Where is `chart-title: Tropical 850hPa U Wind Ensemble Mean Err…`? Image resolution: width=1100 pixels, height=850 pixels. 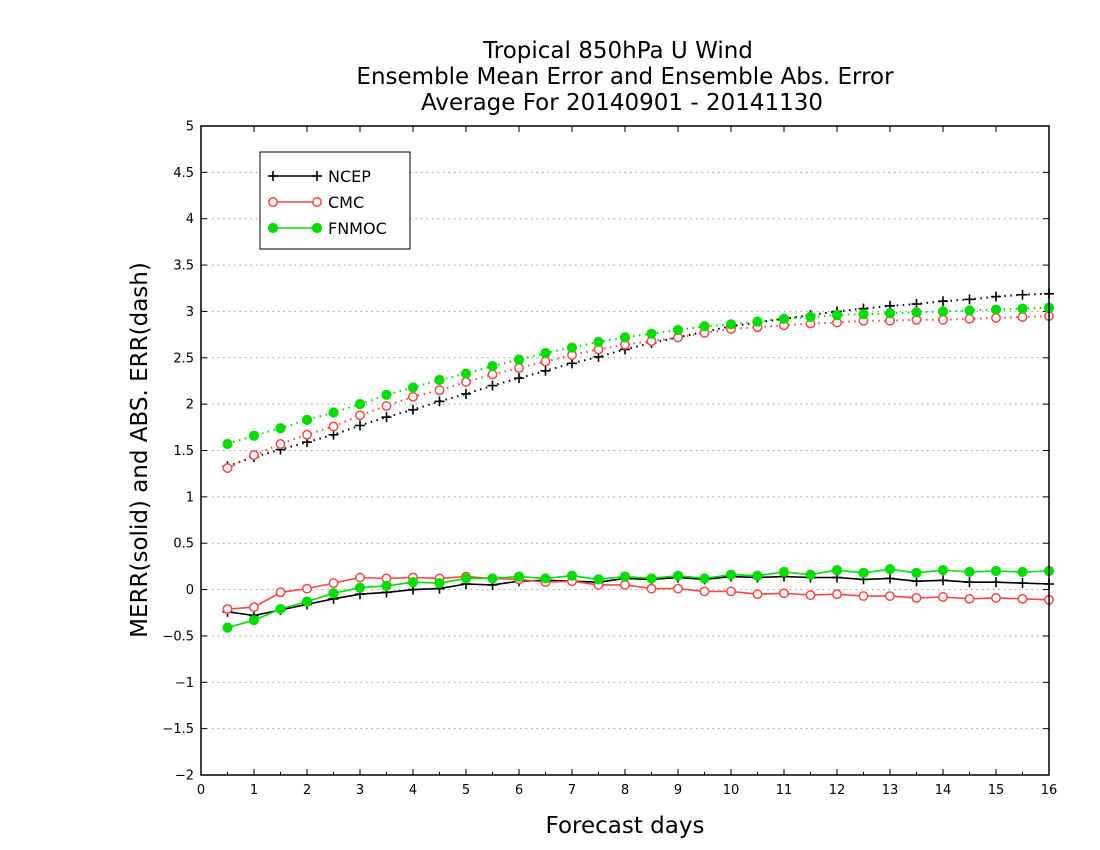
chart-title: Tropical 850hPa U Wind Ensemble Mean Err… is located at coordinates (625, 77).